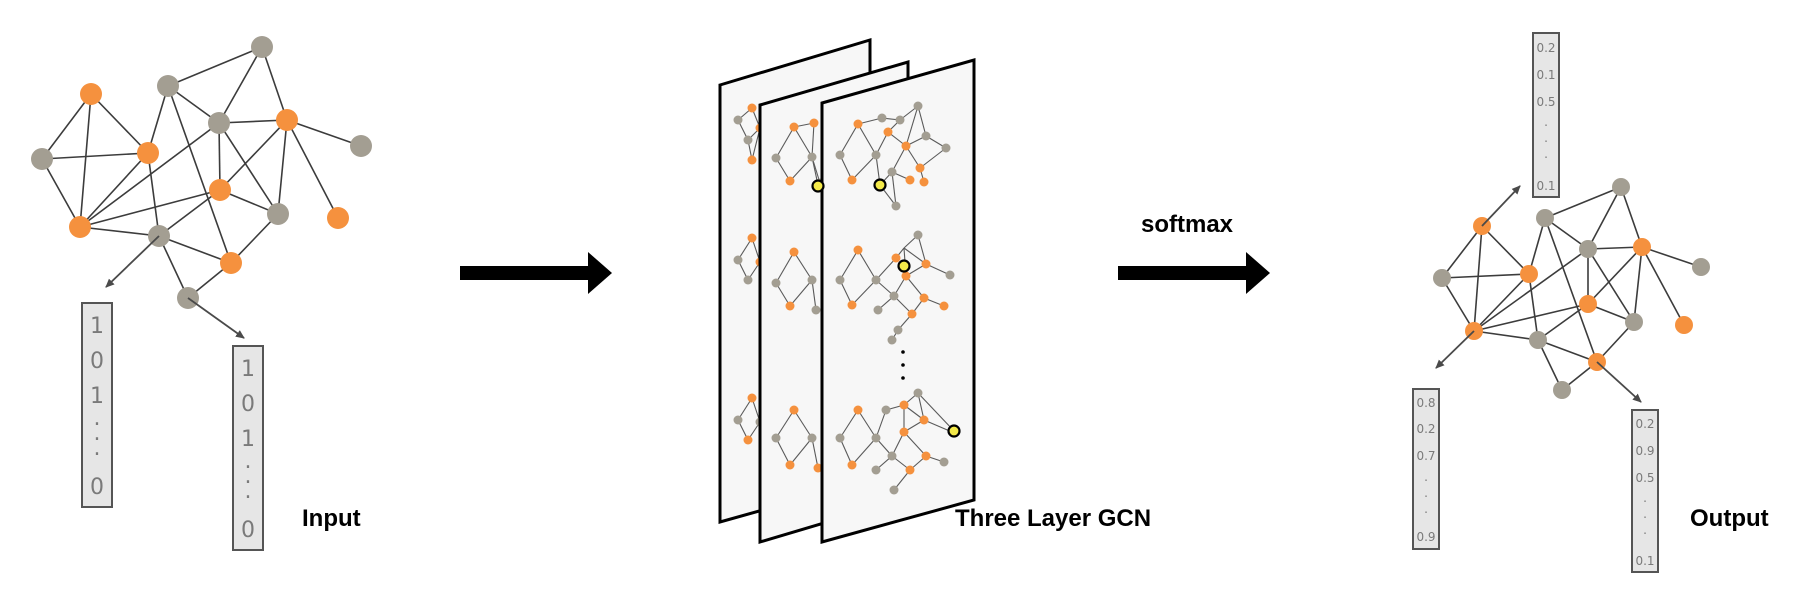 This screenshot has width=1809, height=606. I want to click on output-vector-top: 0.2 0.1 0.5 . . . 0.1, so click(1546, 115).